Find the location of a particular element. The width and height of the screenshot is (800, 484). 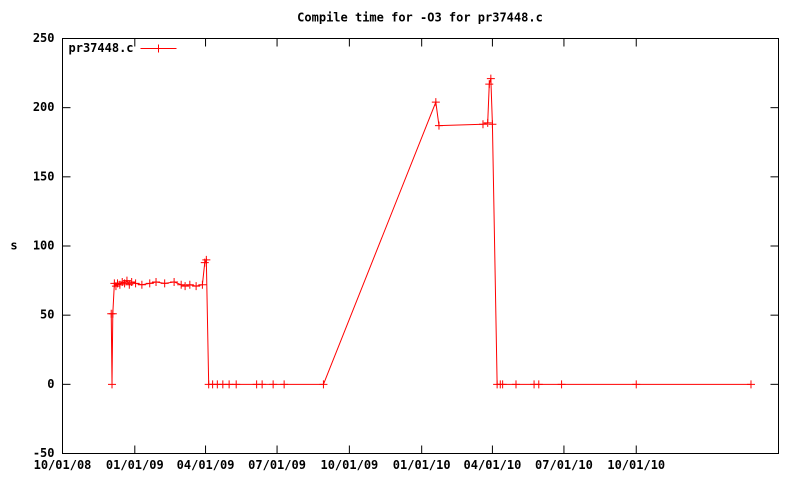

x-tick-label: 04/01/09 is located at coordinates (206, 465).